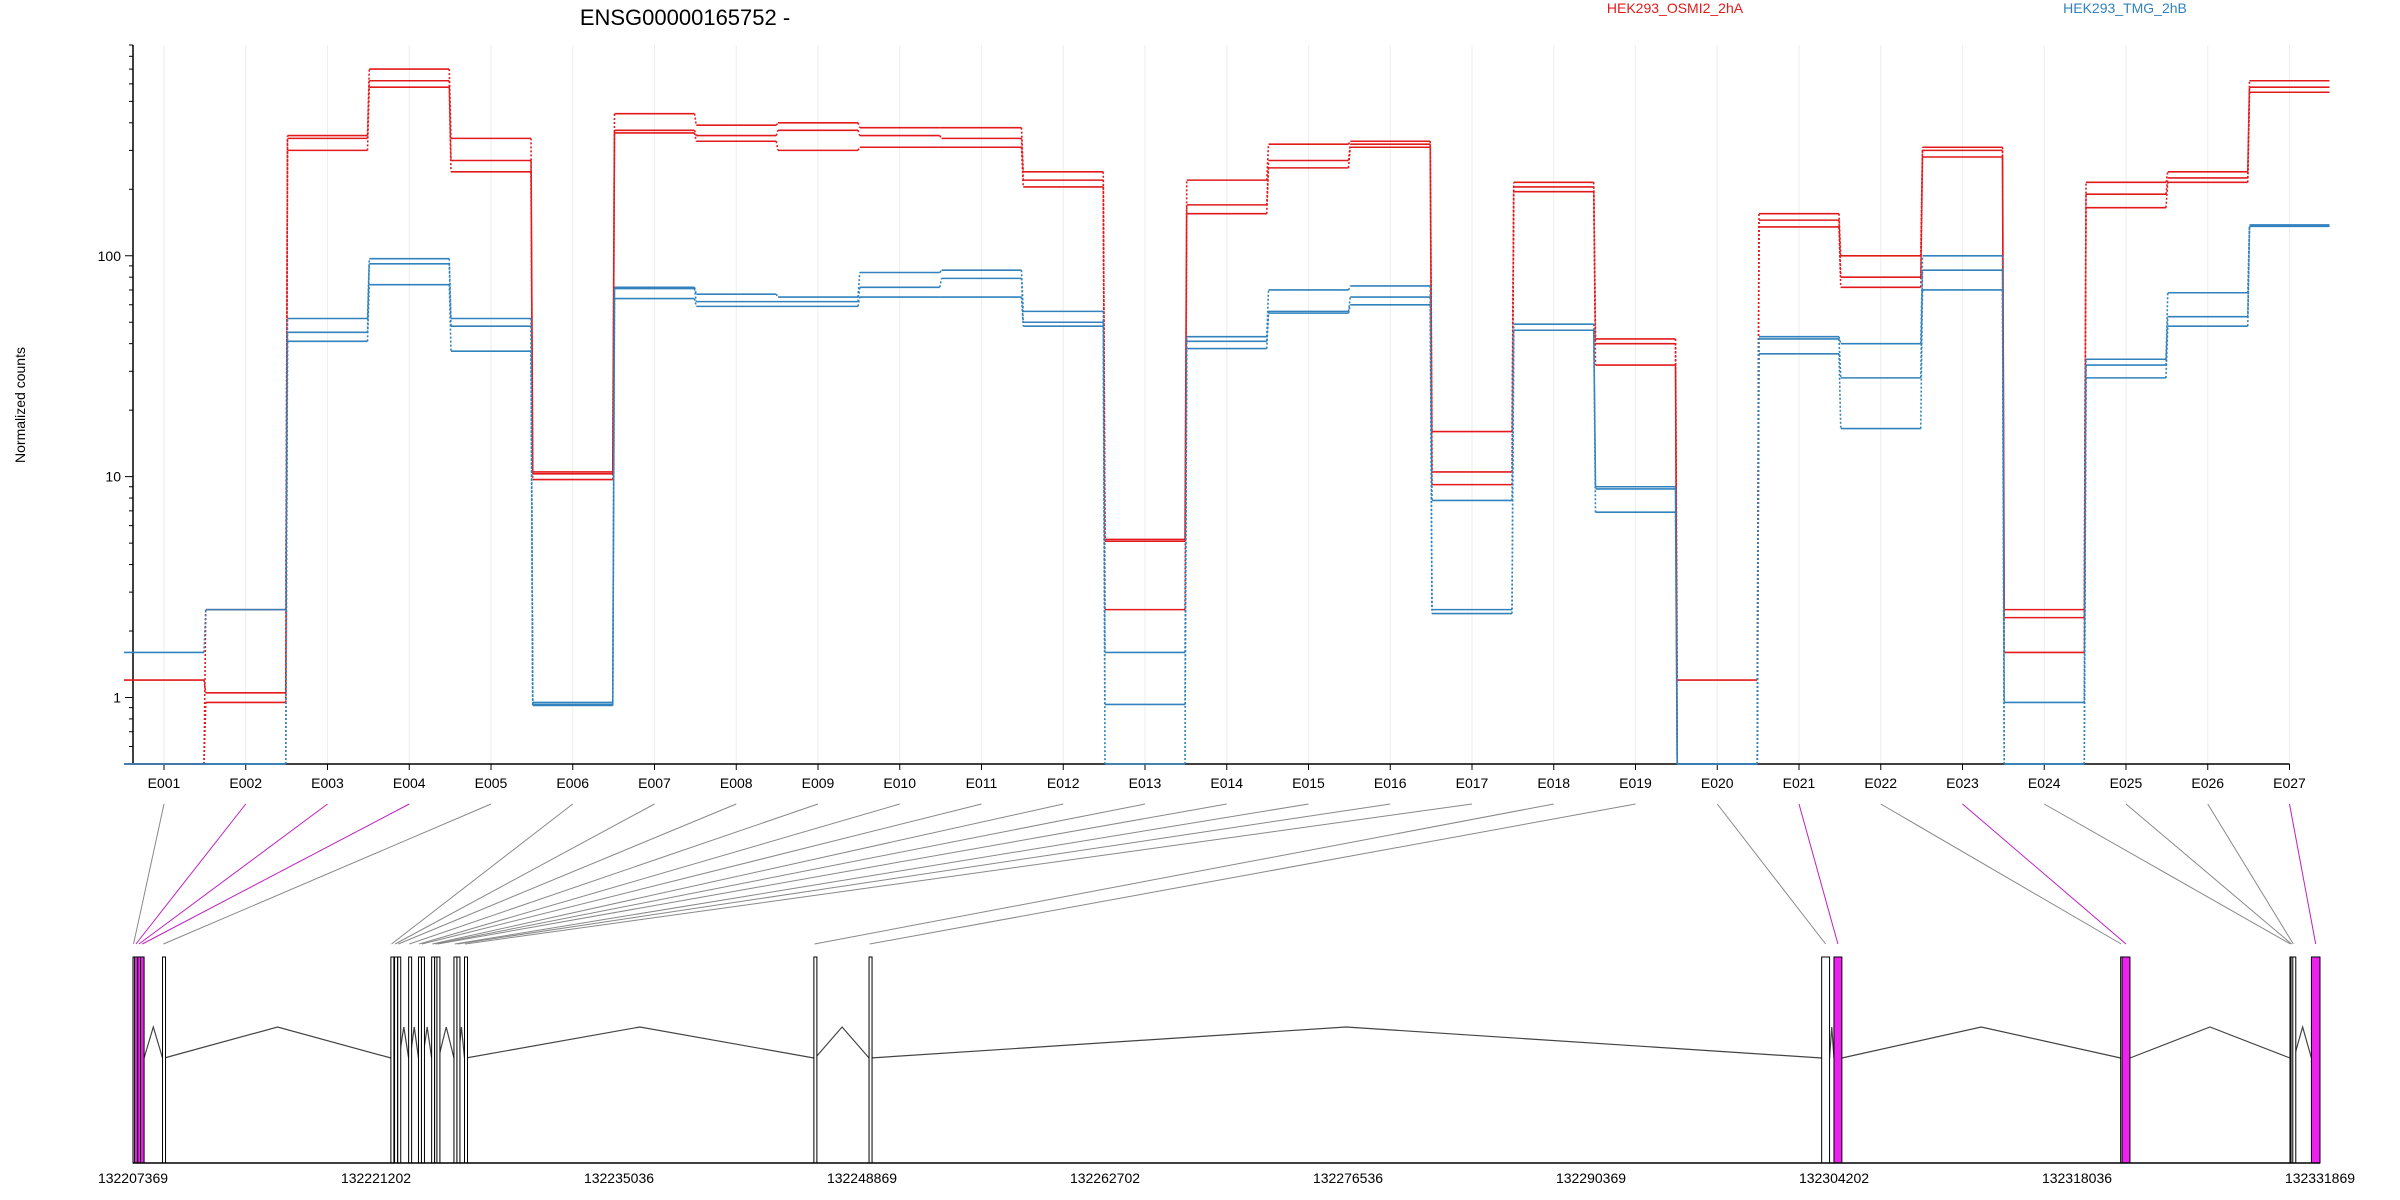 The image size is (2400, 1200). What do you see at coordinates (2044, 783) in the screenshot?
I see `x-tick-label: E024` at bounding box center [2044, 783].